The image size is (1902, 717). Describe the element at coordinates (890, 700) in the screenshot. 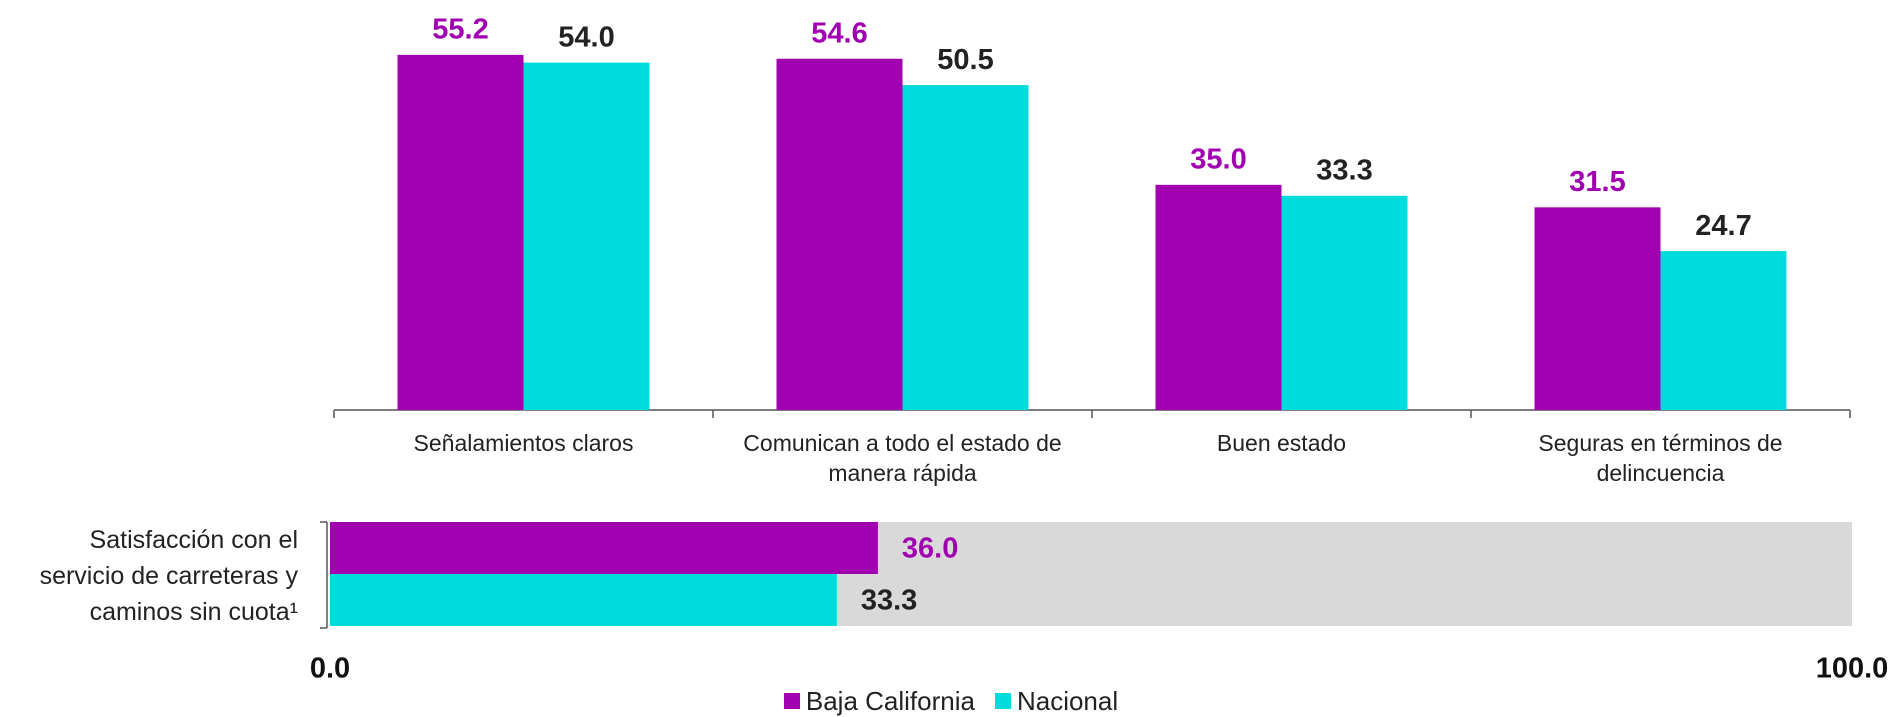

I see `legend-label: Baja California` at that location.